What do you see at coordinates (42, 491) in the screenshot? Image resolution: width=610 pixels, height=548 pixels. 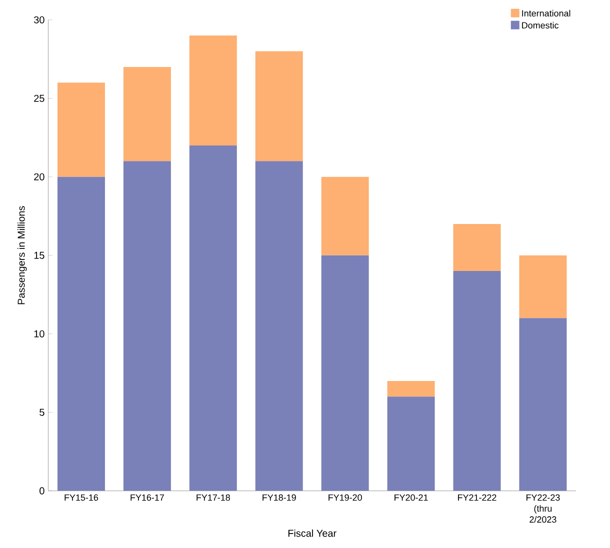 I see `y-tick-label: 0` at bounding box center [42, 491].